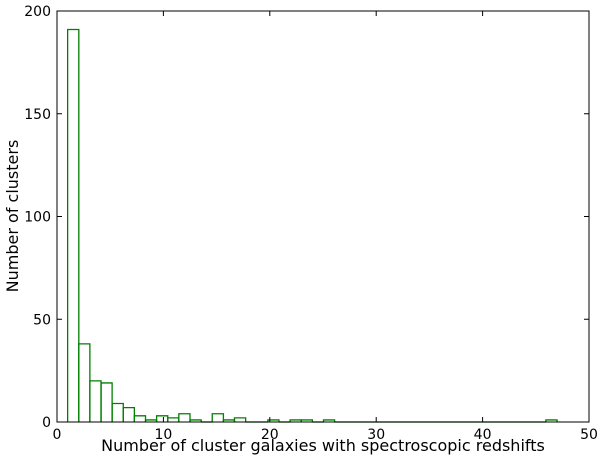  Describe the element at coordinates (42, 320) in the screenshot. I see `y-tick-label: 50` at that location.